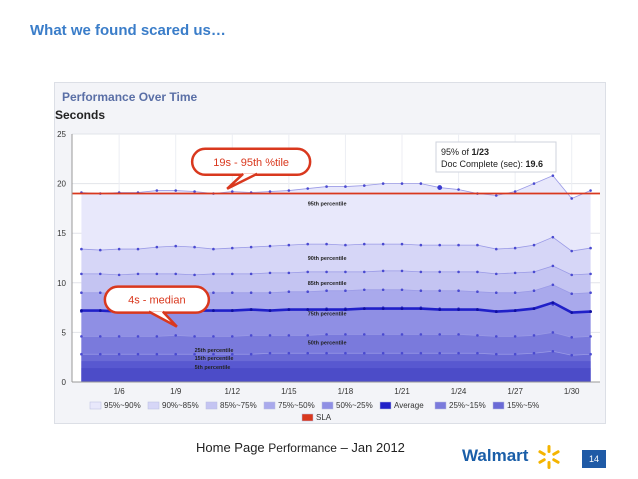  Describe the element at coordinates (336, 334) in the screenshot. I see `band-edge-25%~15%` at that location.